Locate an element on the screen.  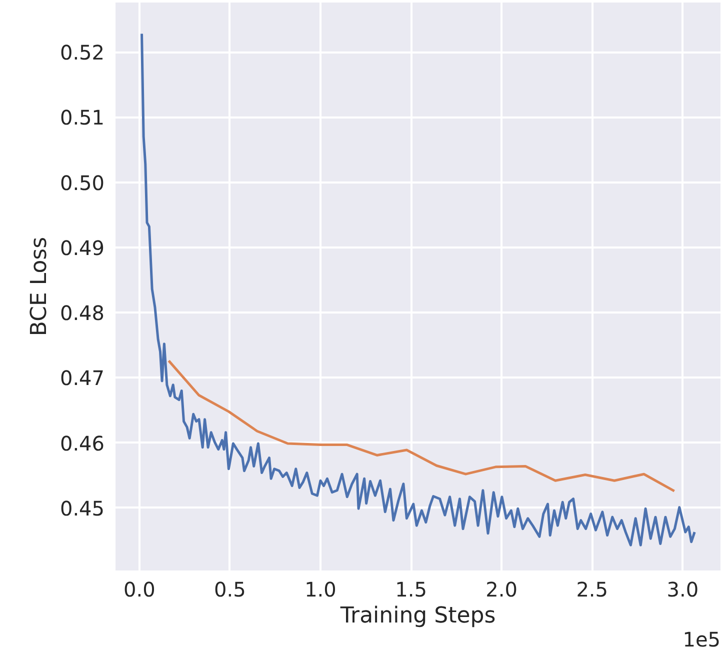
x-tick-label: 0.5 is located at coordinates (230, 590).